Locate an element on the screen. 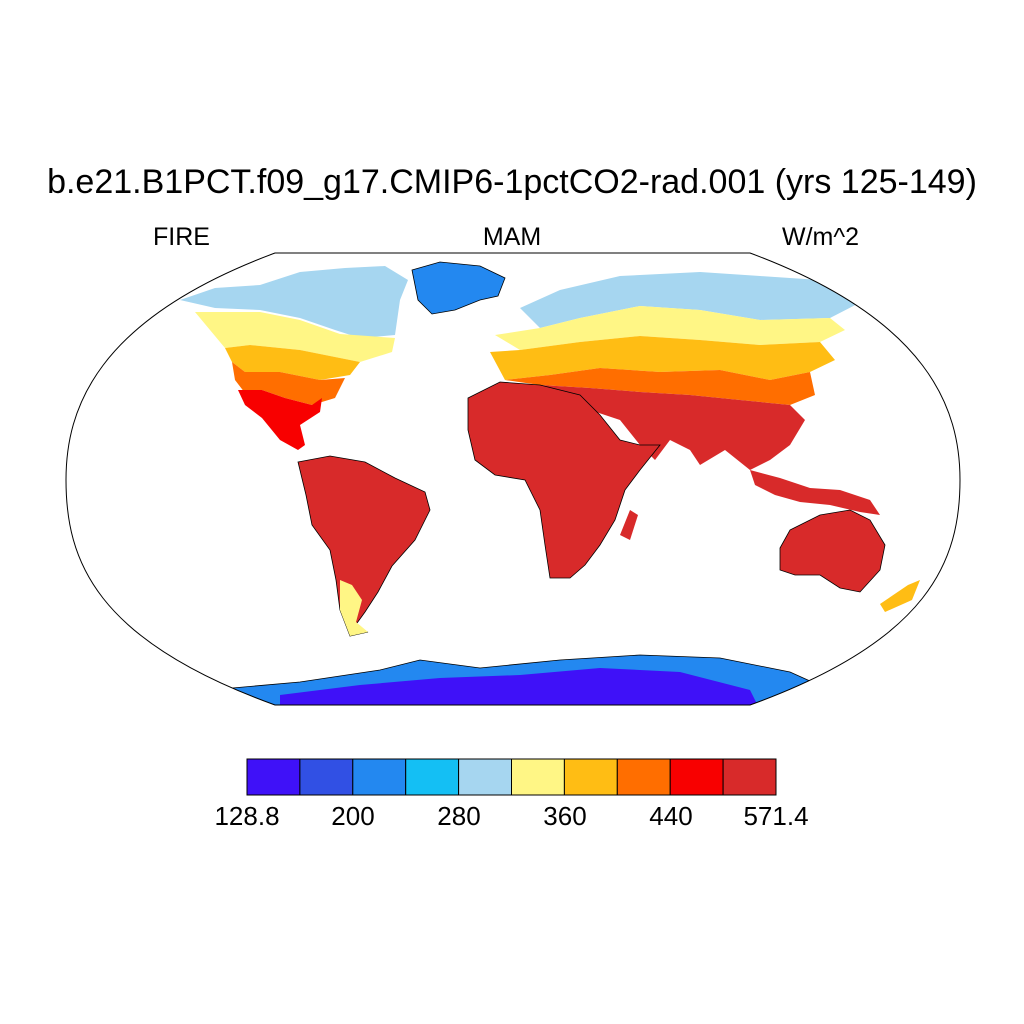 The height and width of the screenshot is (1024, 1024). region-south-america is located at coordinates (364, 546).